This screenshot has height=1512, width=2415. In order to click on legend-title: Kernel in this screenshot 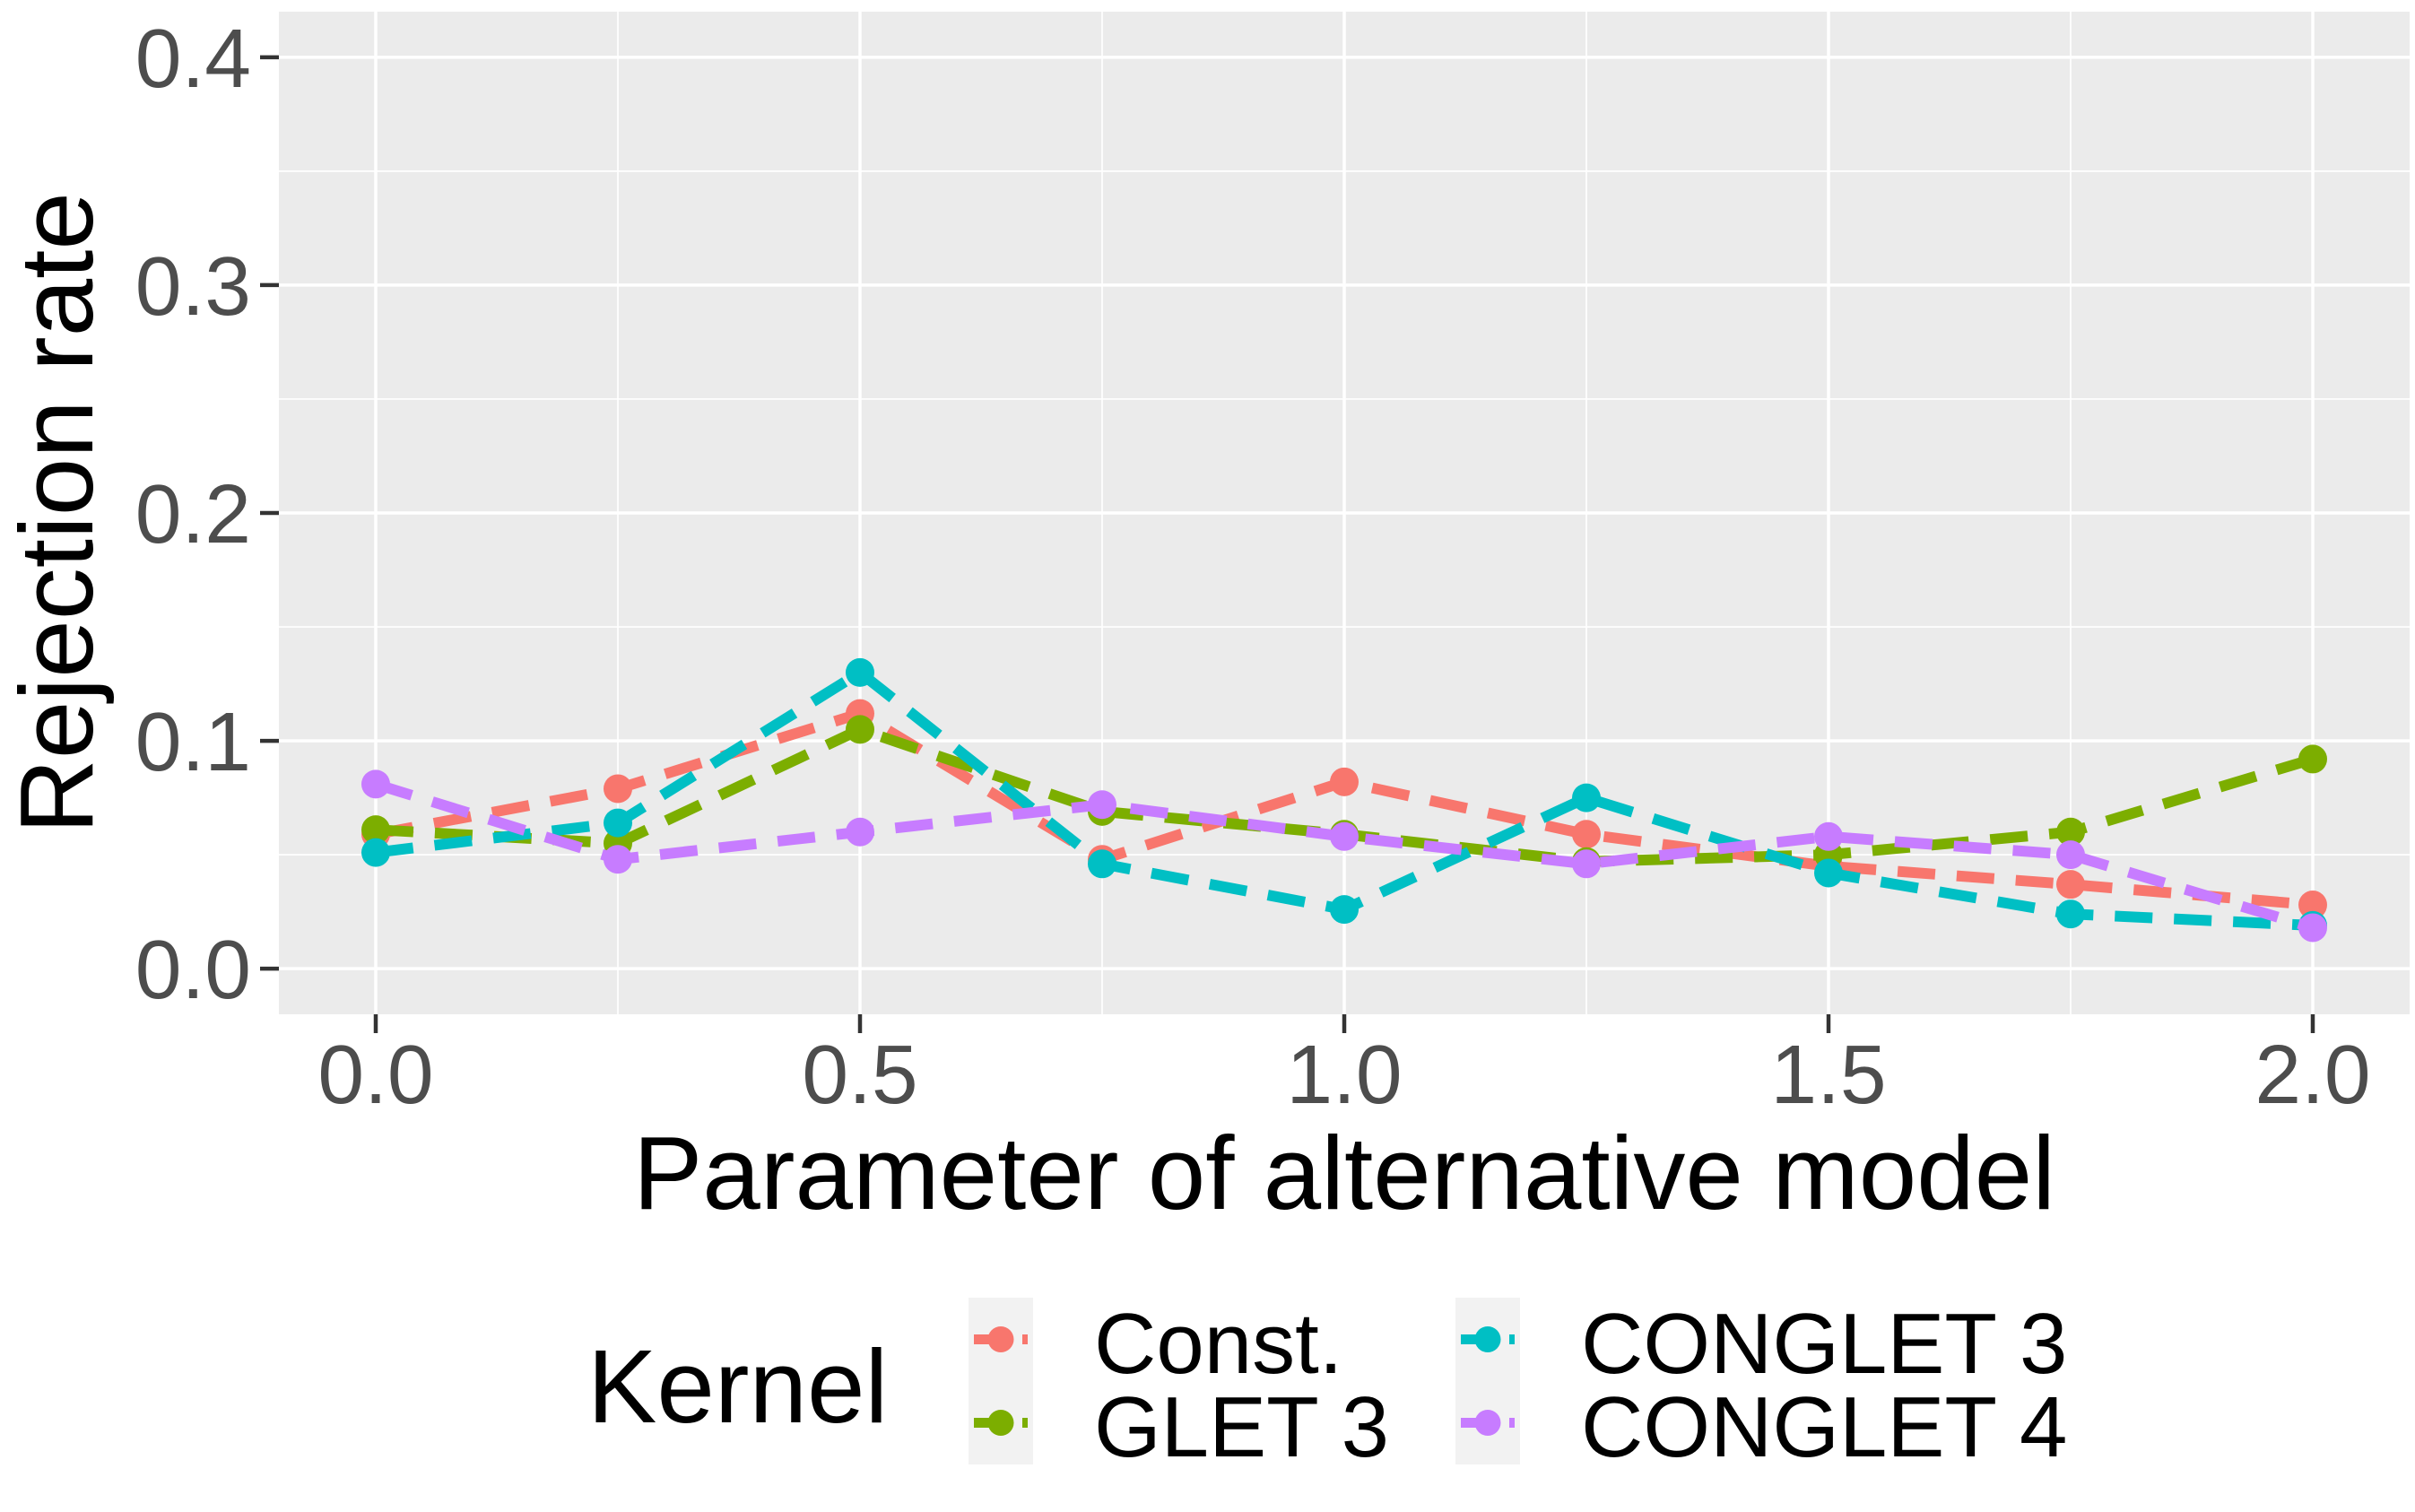, I will do `click(737, 1386)`.